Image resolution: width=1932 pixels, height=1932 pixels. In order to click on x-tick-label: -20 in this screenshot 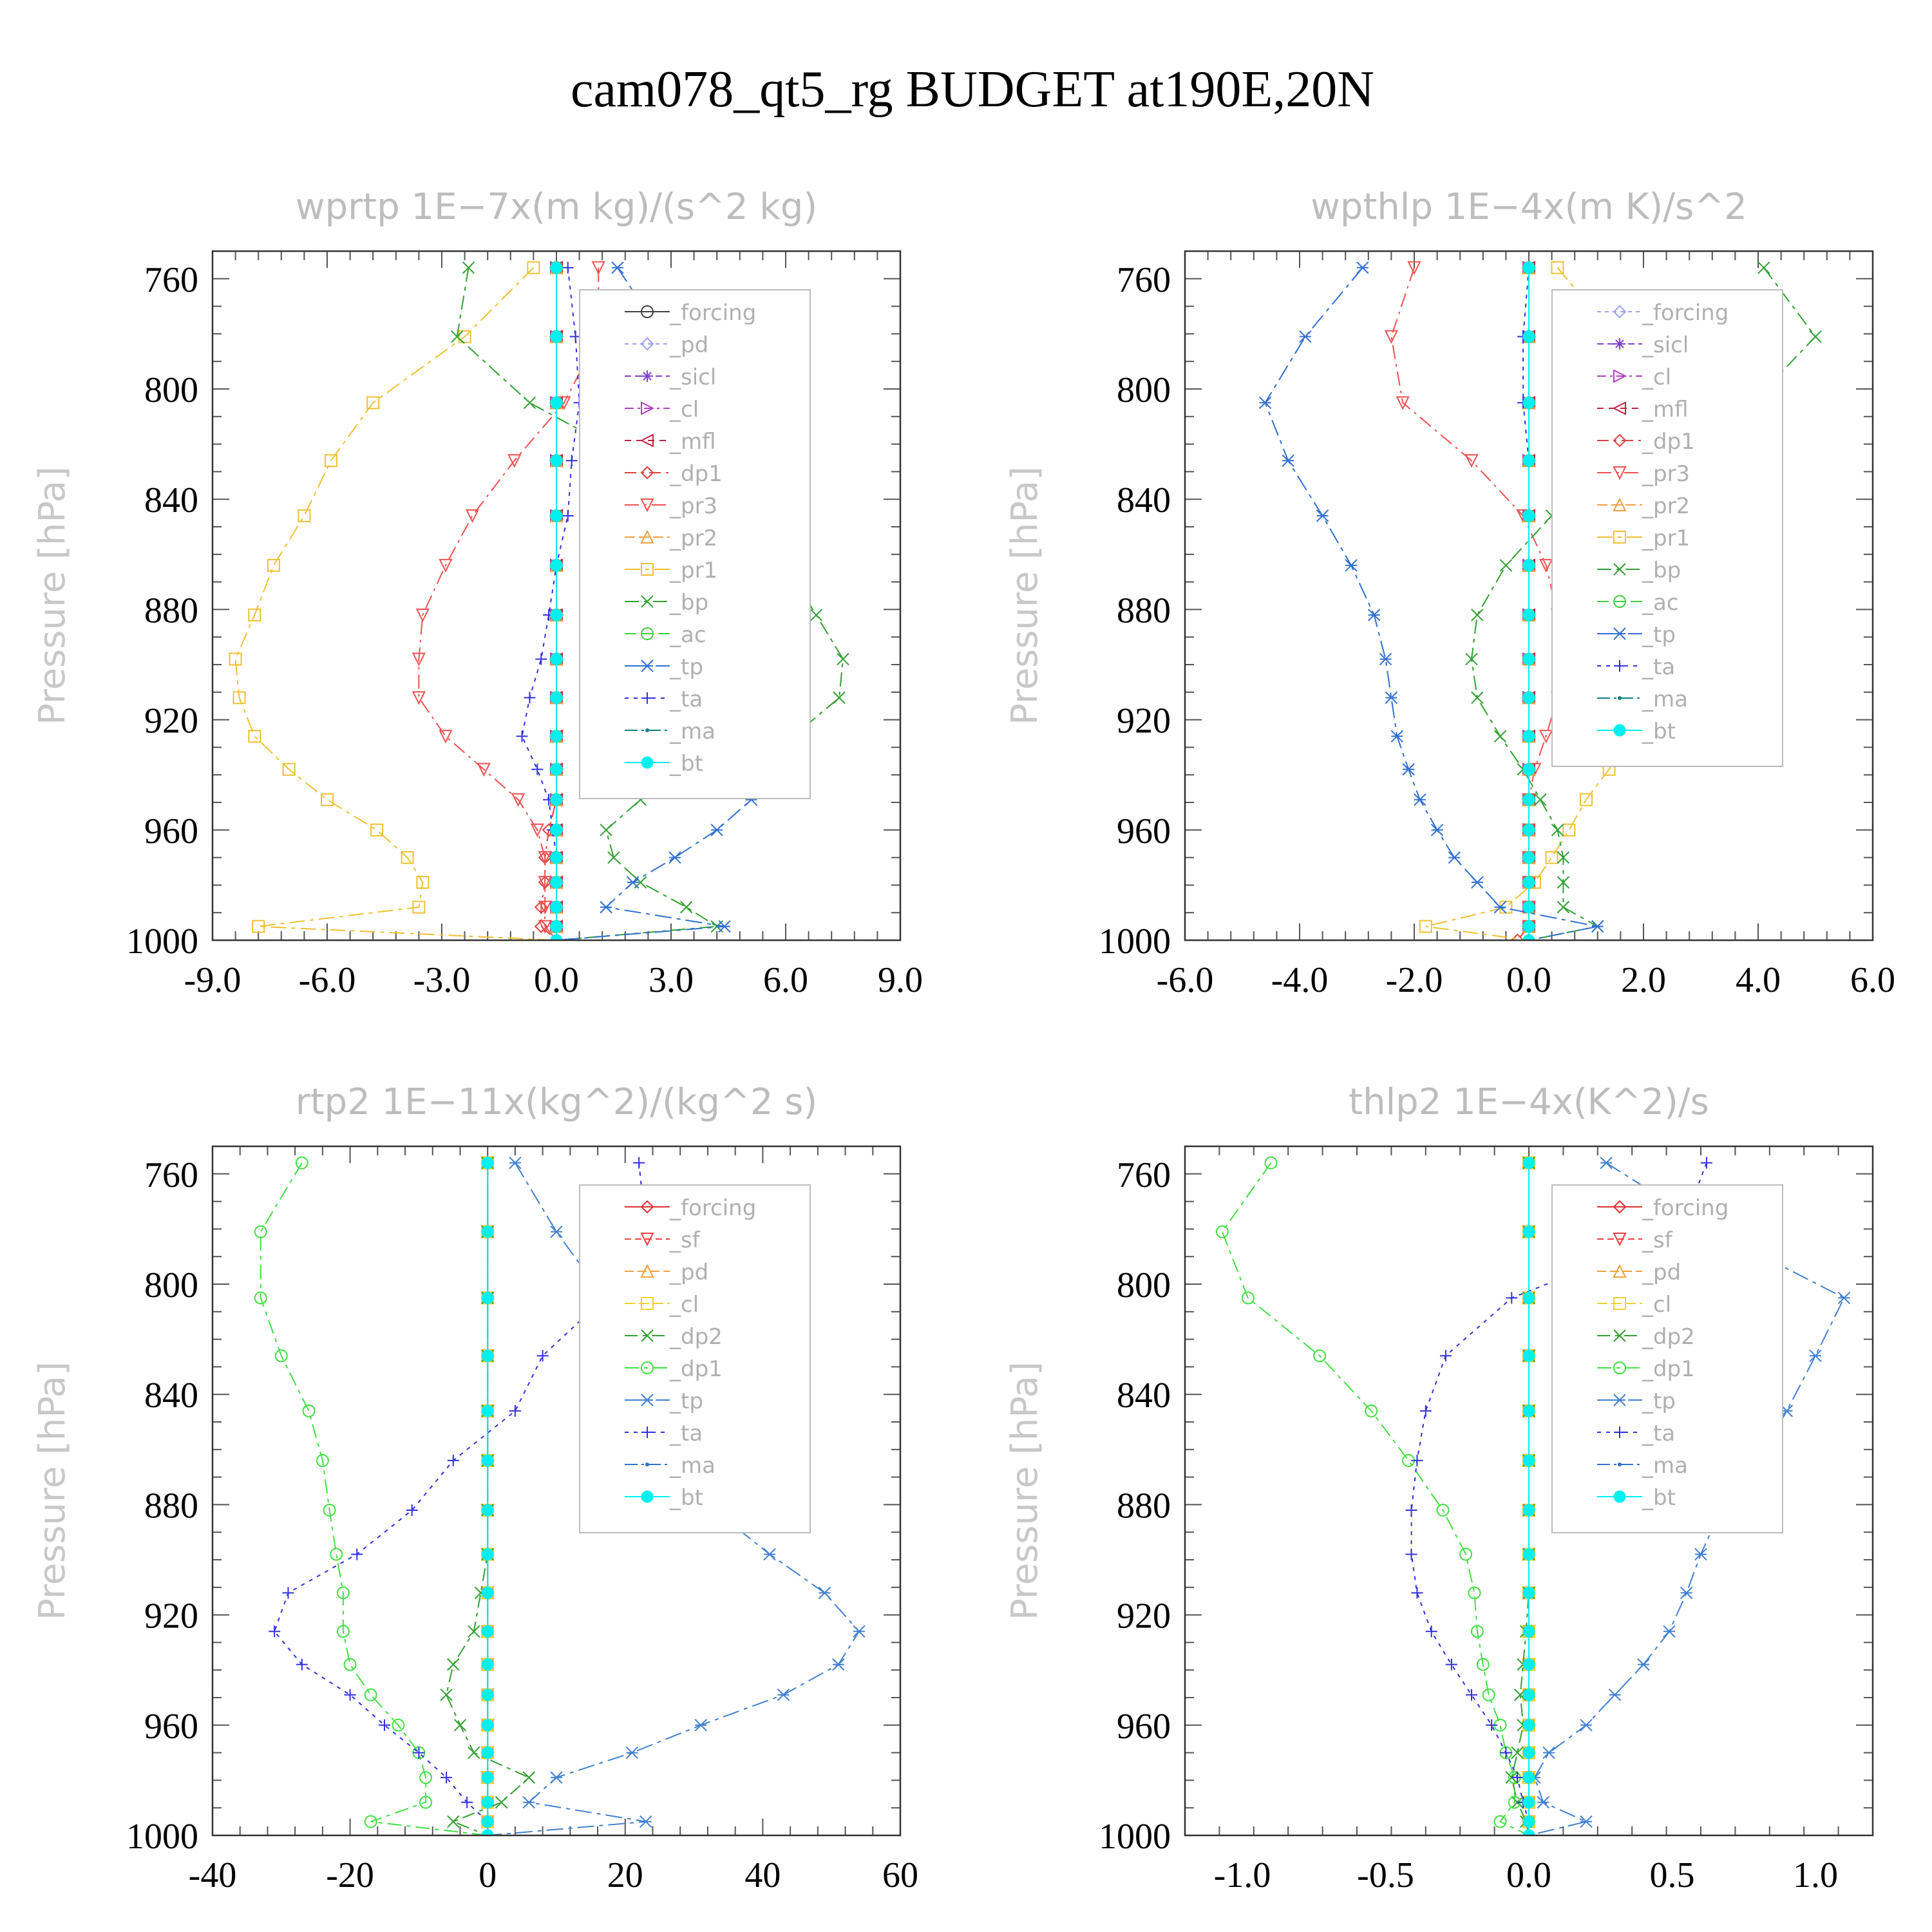, I will do `click(350, 1875)`.